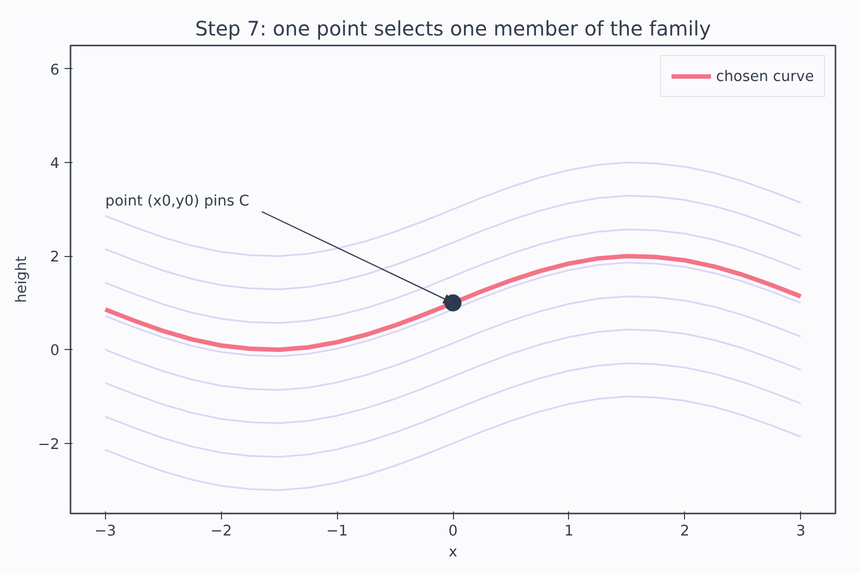 The height and width of the screenshot is (573, 860). What do you see at coordinates (55, 69) in the screenshot?
I see `y-tick-label: 6` at bounding box center [55, 69].